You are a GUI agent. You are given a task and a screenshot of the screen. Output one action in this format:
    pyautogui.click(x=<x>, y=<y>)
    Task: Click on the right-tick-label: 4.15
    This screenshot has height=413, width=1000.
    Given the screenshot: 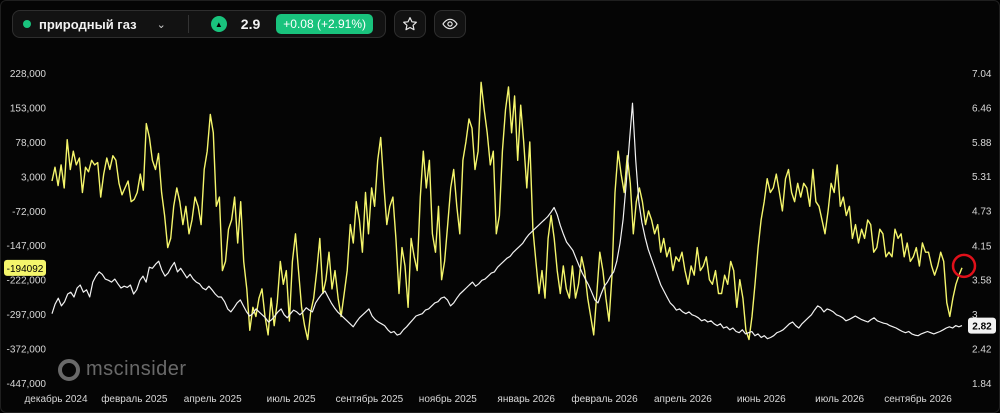 What is the action you would take?
    pyautogui.click(x=982, y=246)
    